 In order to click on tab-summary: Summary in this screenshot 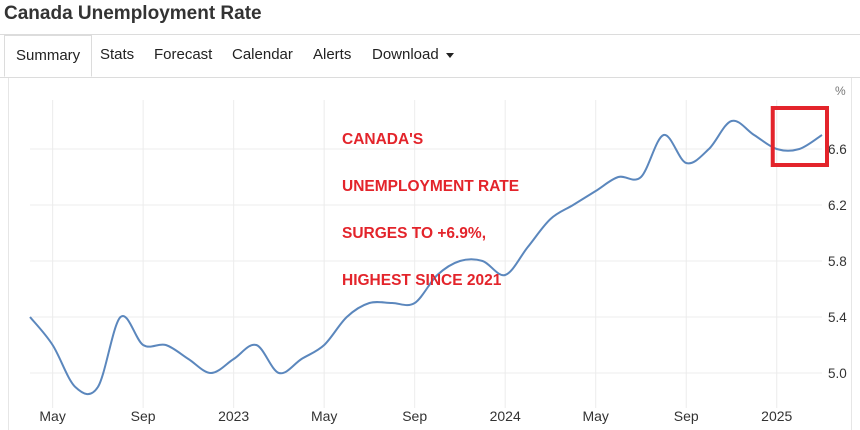, I will do `click(48, 56)`.